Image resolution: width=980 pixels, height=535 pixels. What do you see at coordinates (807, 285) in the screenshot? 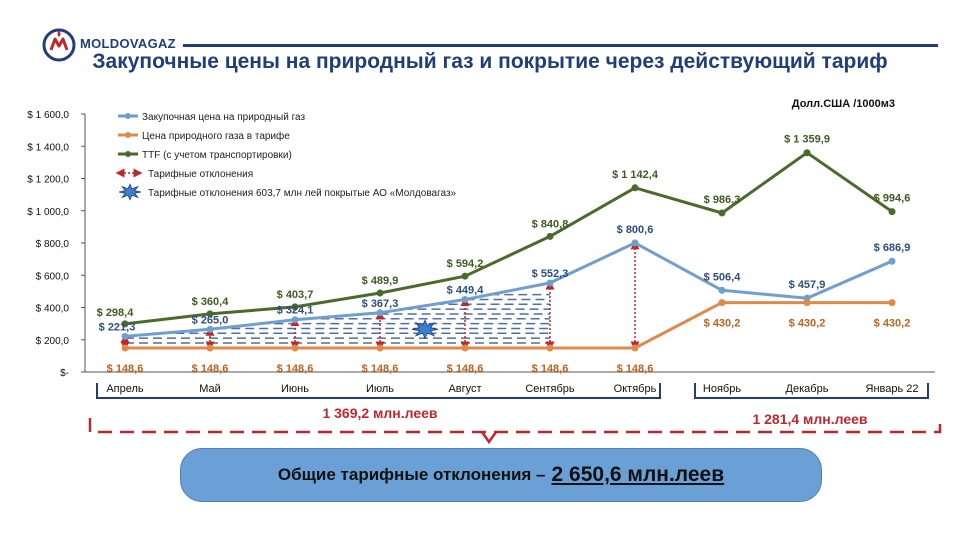
I see `purchase-price-data-label: $ 457,9` at bounding box center [807, 285].